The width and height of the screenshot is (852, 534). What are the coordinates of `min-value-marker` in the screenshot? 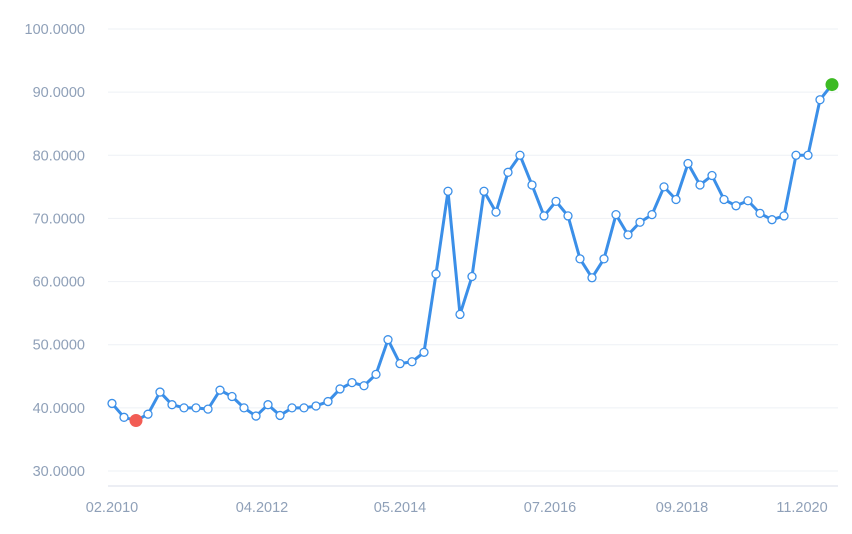 It's located at (136, 420).